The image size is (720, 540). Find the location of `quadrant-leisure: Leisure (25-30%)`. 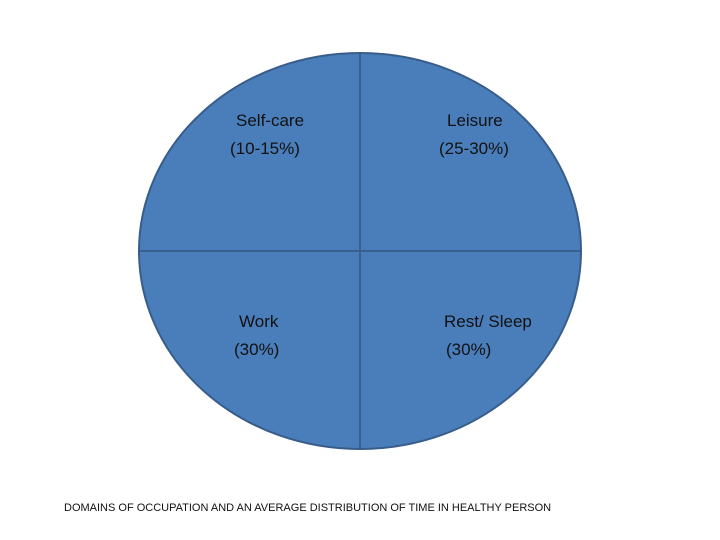

quadrant-leisure: Leisure (25-30%) is located at coordinates (474, 135).